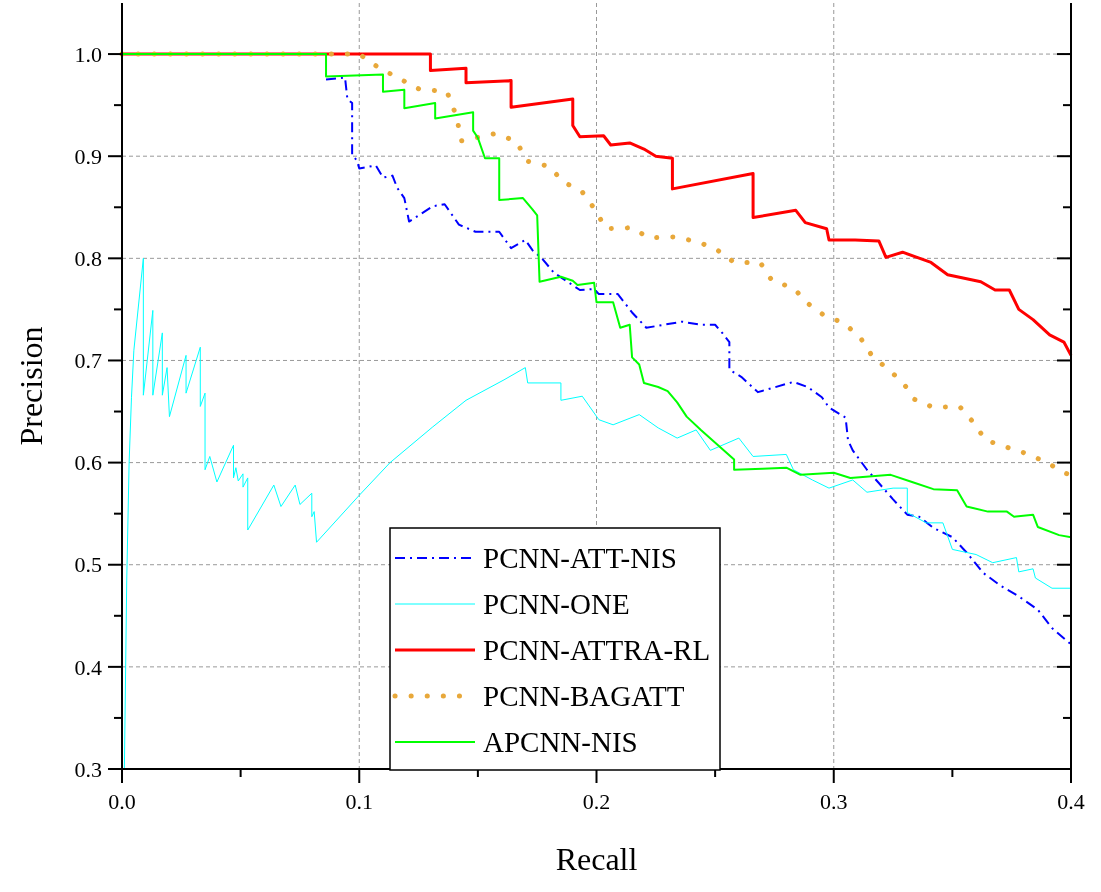 The height and width of the screenshot is (892, 1101). What do you see at coordinates (584, 696) in the screenshot?
I see `legend-label: PCNN-BAGATT` at bounding box center [584, 696].